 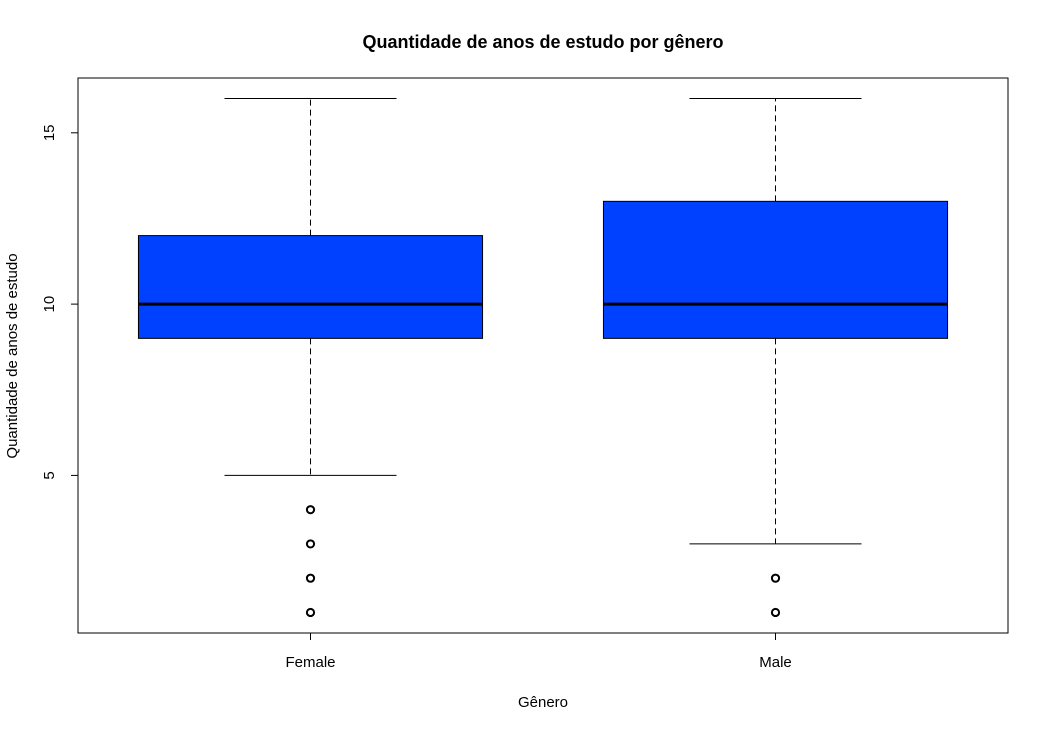 I want to click on chart-title: Quantidade de anos de estudo por gênero, so click(x=542, y=42).